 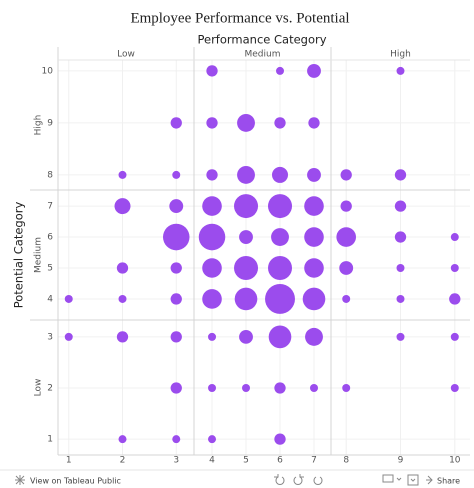 I want to click on toolbar-icons, so click(x=346, y=480).